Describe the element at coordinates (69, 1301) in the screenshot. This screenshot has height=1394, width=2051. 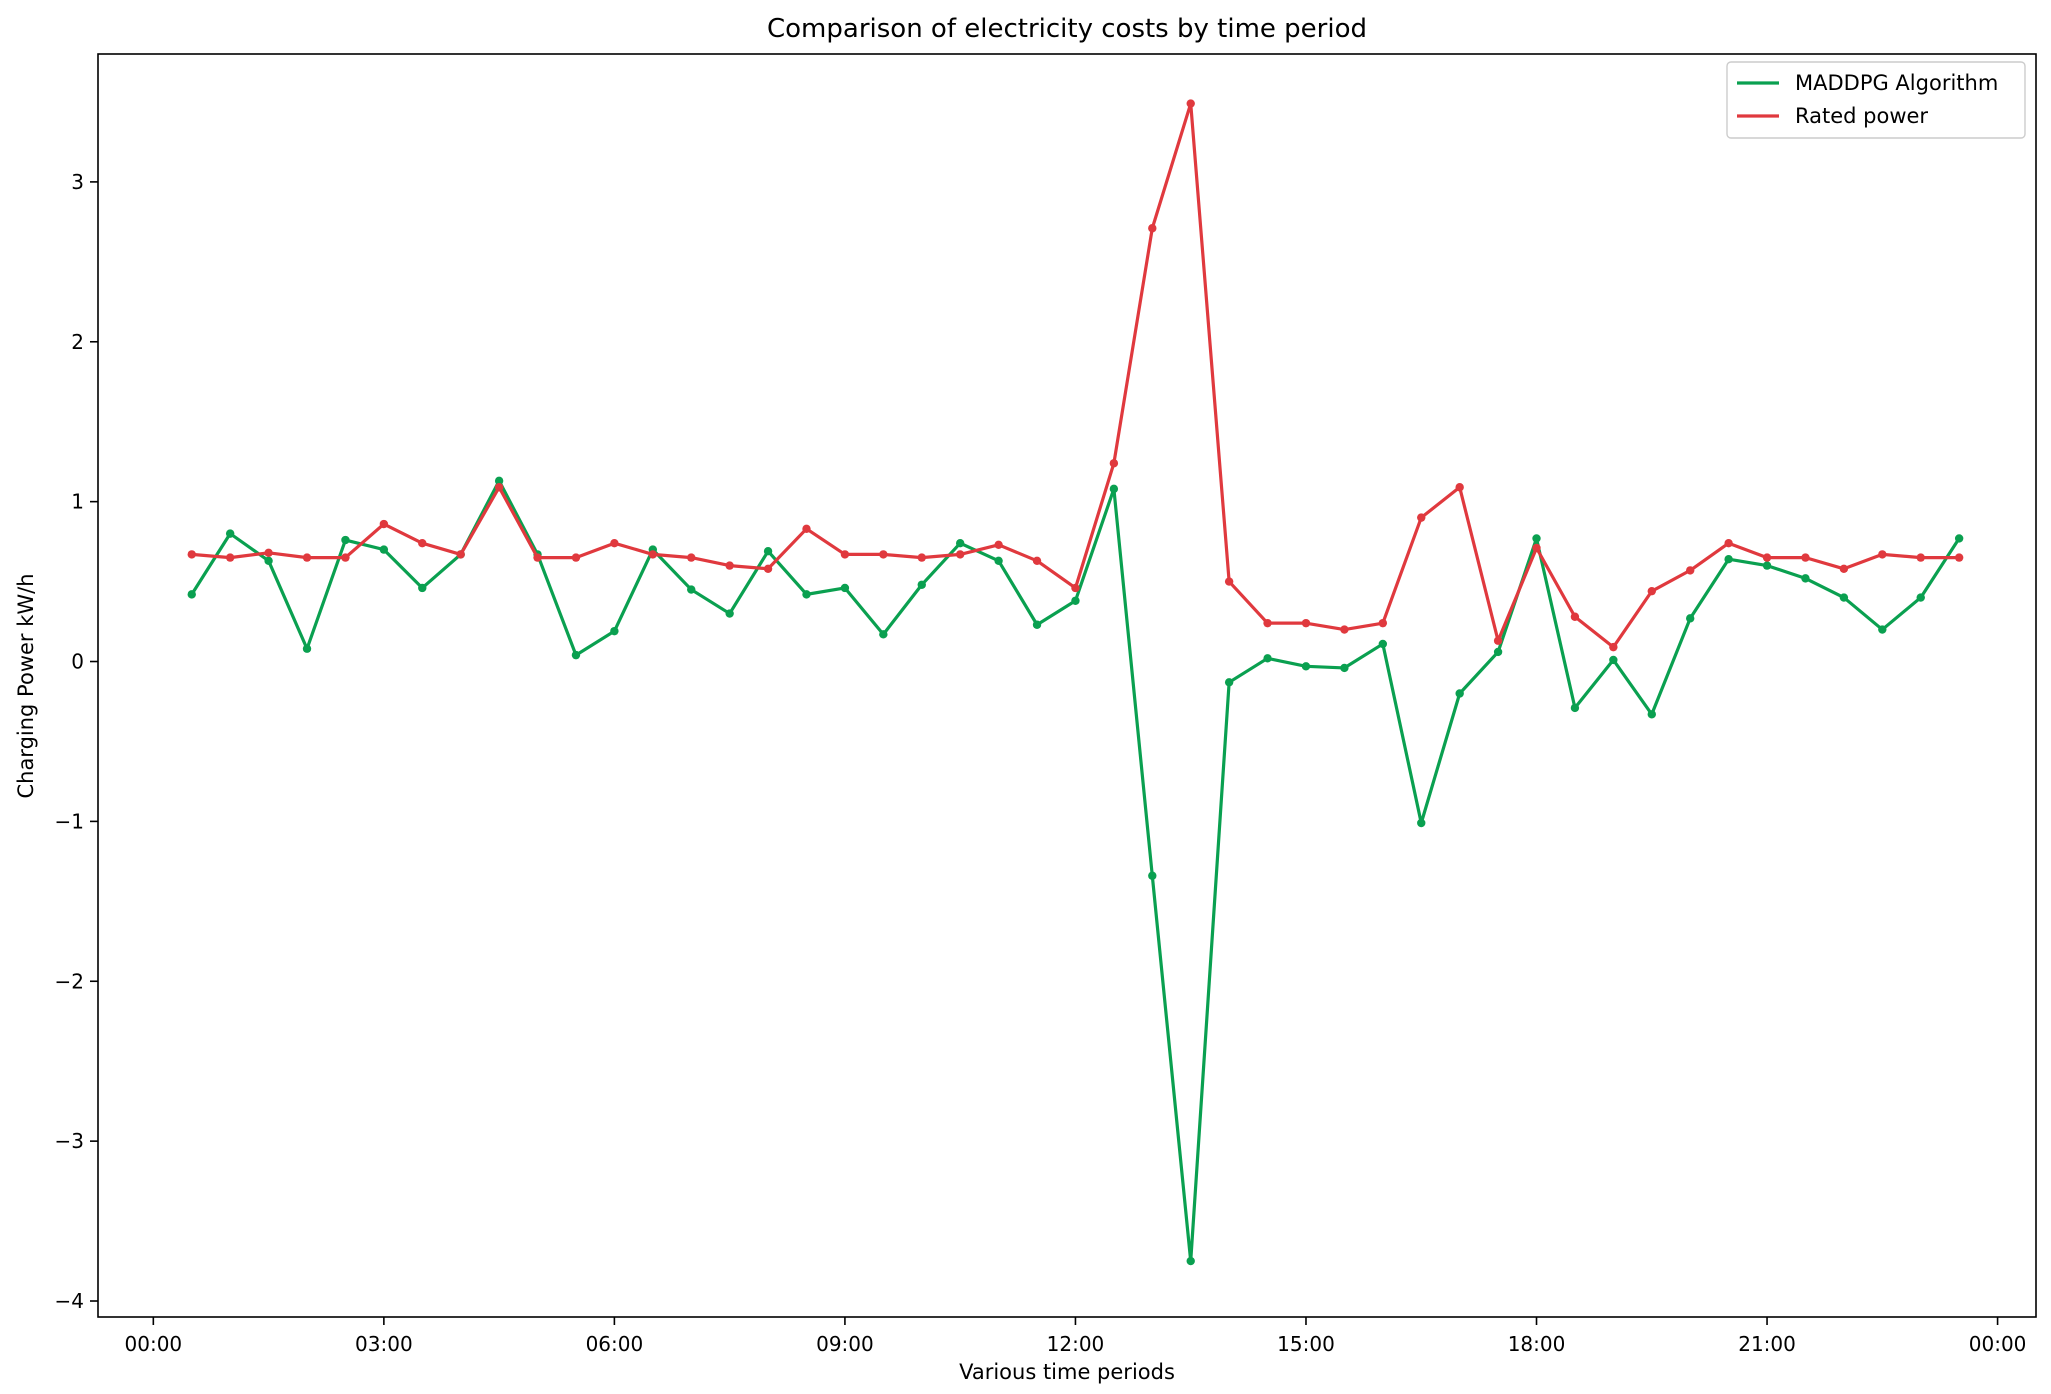
I see `y-tick-label: −4` at that location.